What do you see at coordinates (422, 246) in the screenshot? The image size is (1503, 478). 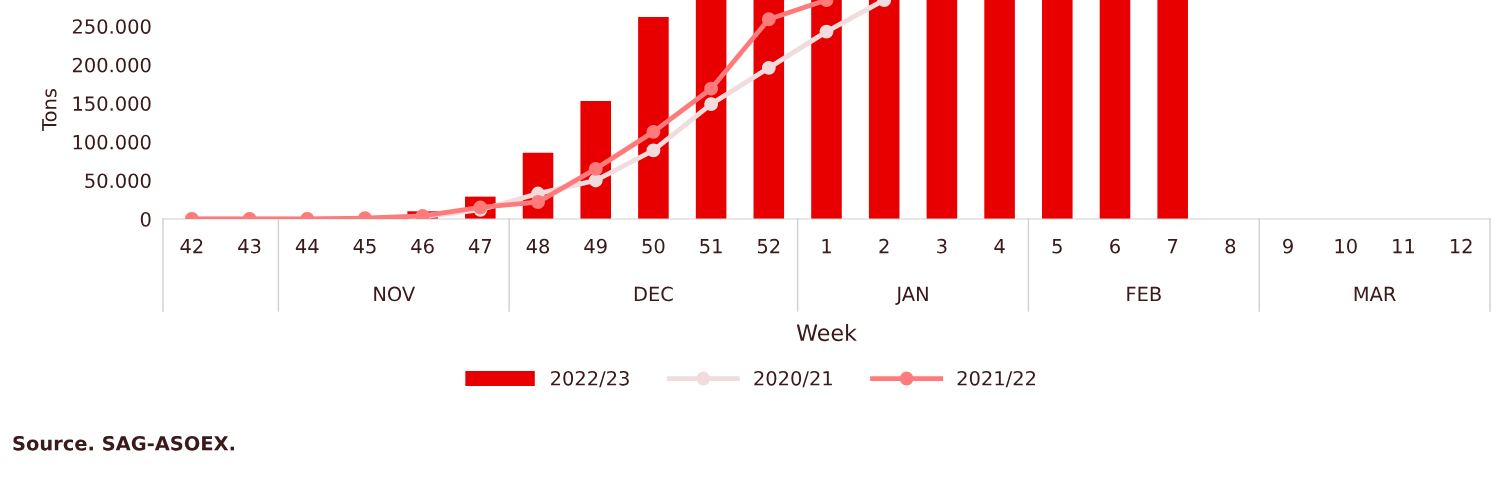 I see `x-tick-label: 46` at bounding box center [422, 246].